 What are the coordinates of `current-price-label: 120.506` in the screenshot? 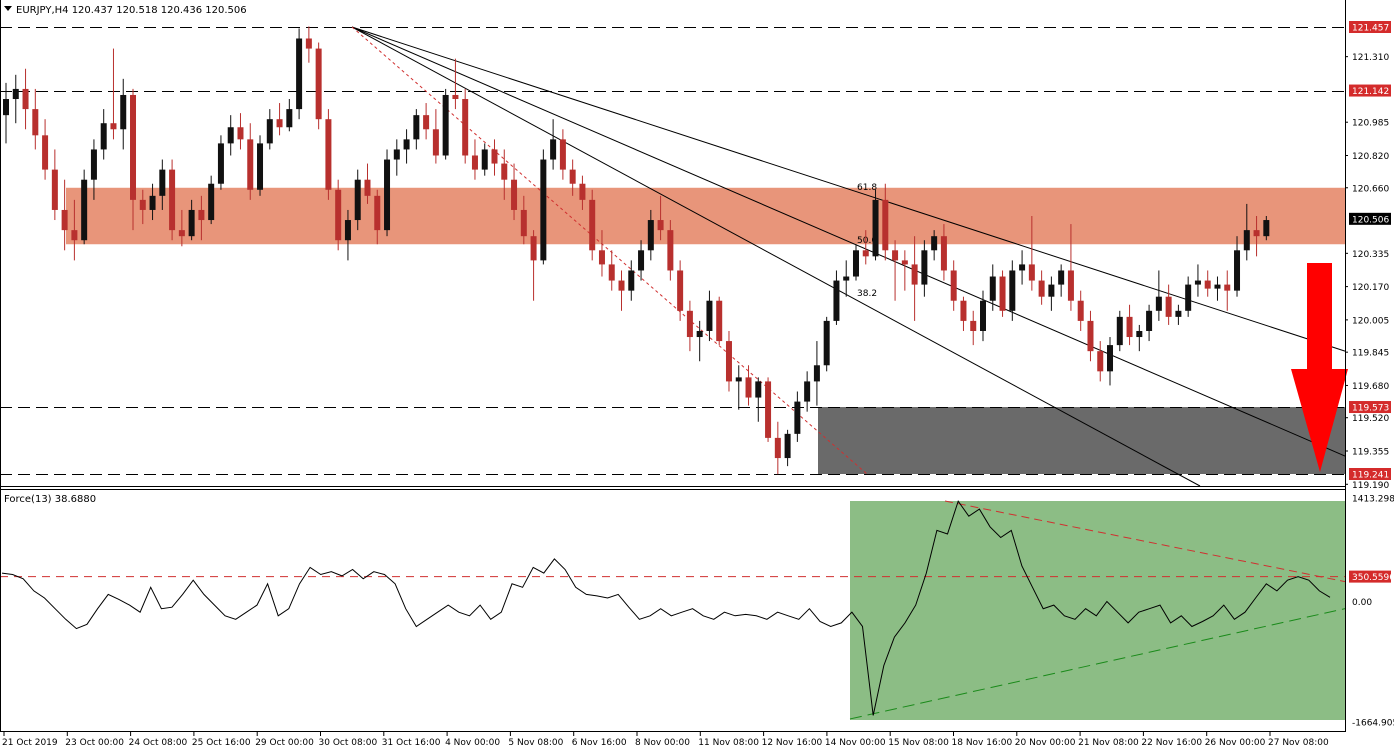 It's located at (1370, 220).